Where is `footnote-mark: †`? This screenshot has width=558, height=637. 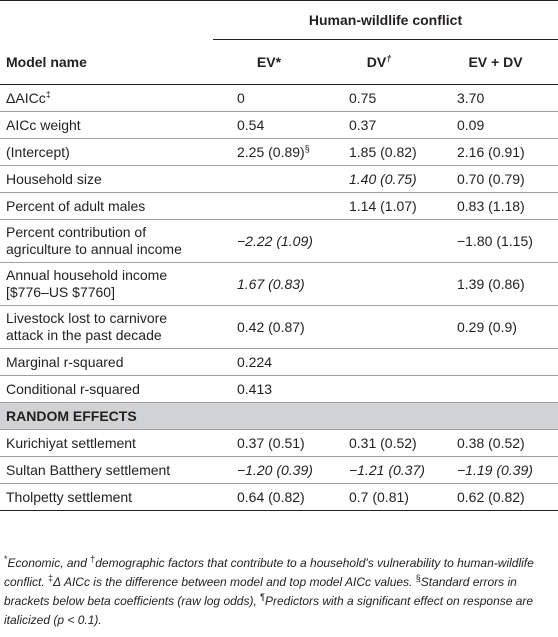 footnote-mark: † is located at coordinates (93, 559).